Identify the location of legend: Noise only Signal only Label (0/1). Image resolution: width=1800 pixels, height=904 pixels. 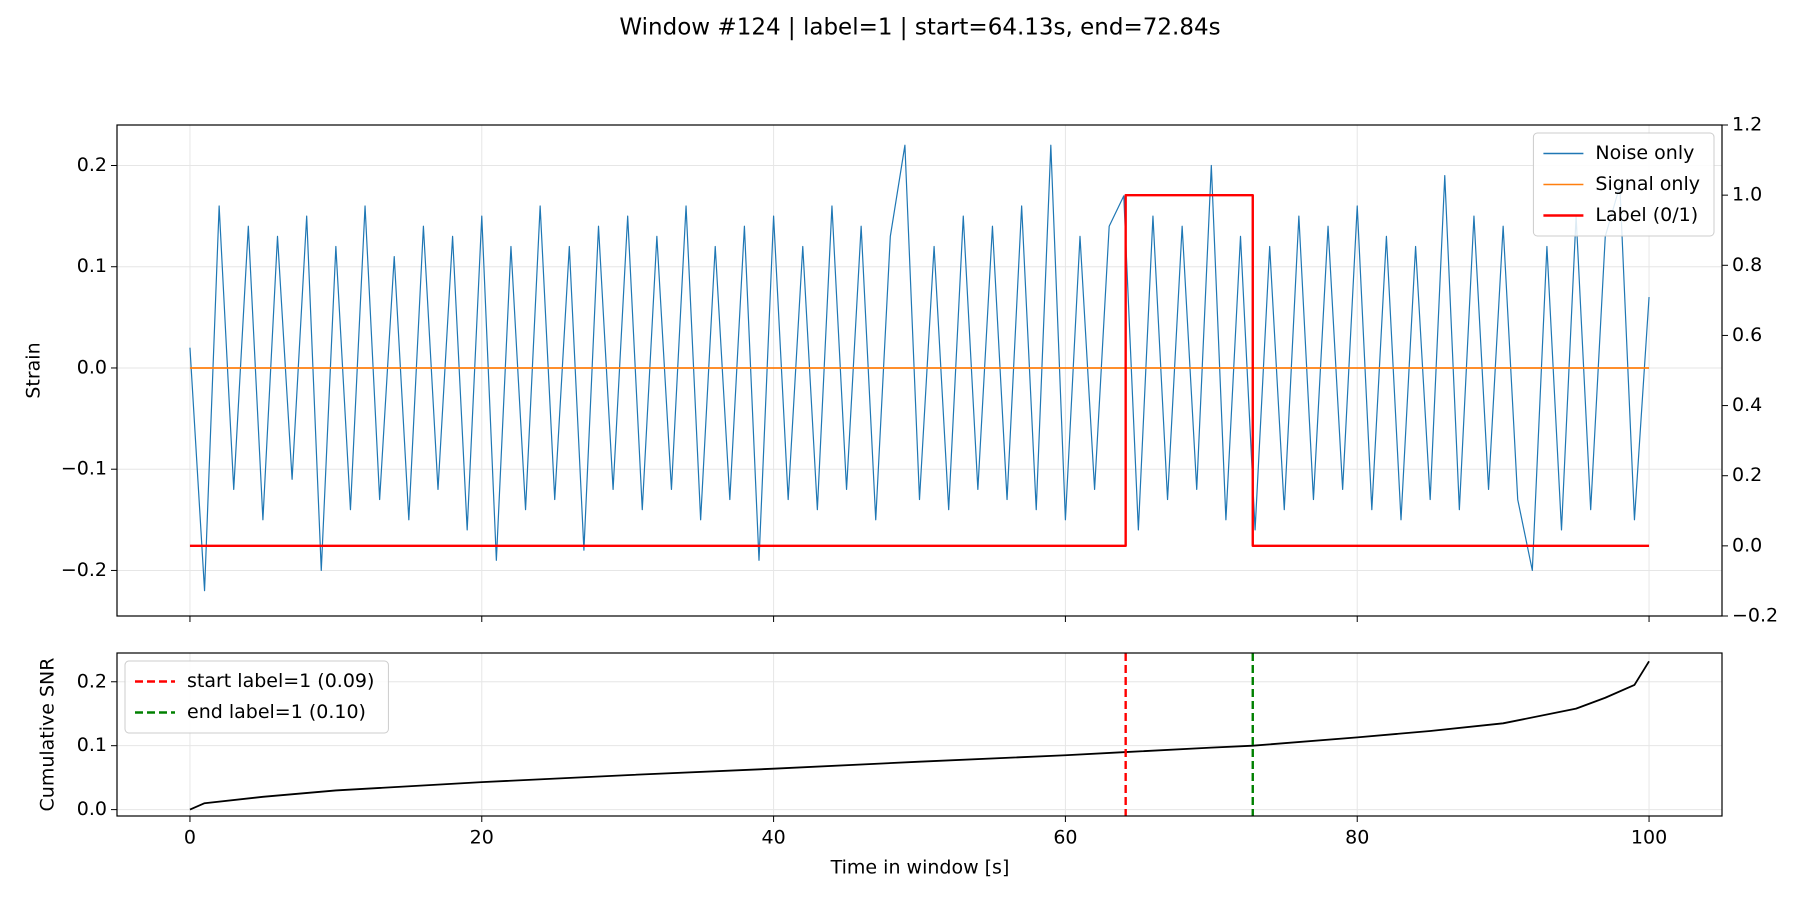
(1623, 184).